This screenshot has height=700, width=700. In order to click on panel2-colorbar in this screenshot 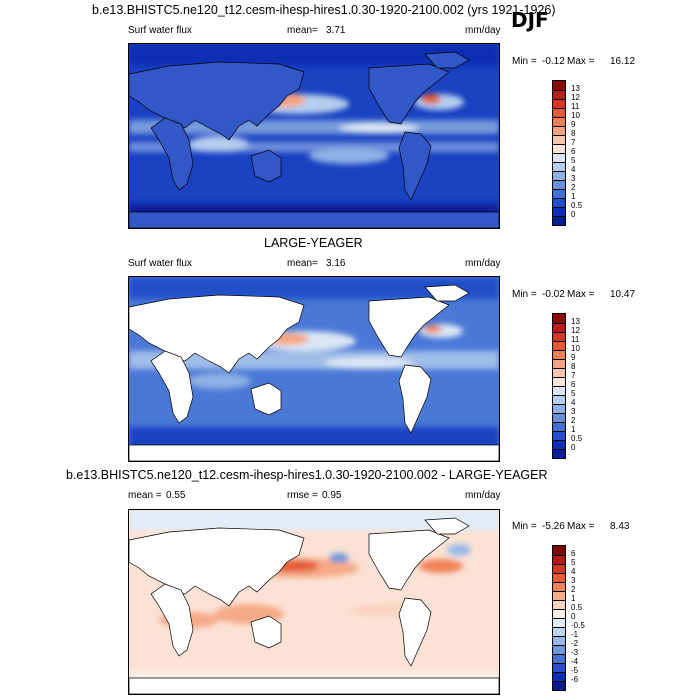, I will do `click(559, 386)`.